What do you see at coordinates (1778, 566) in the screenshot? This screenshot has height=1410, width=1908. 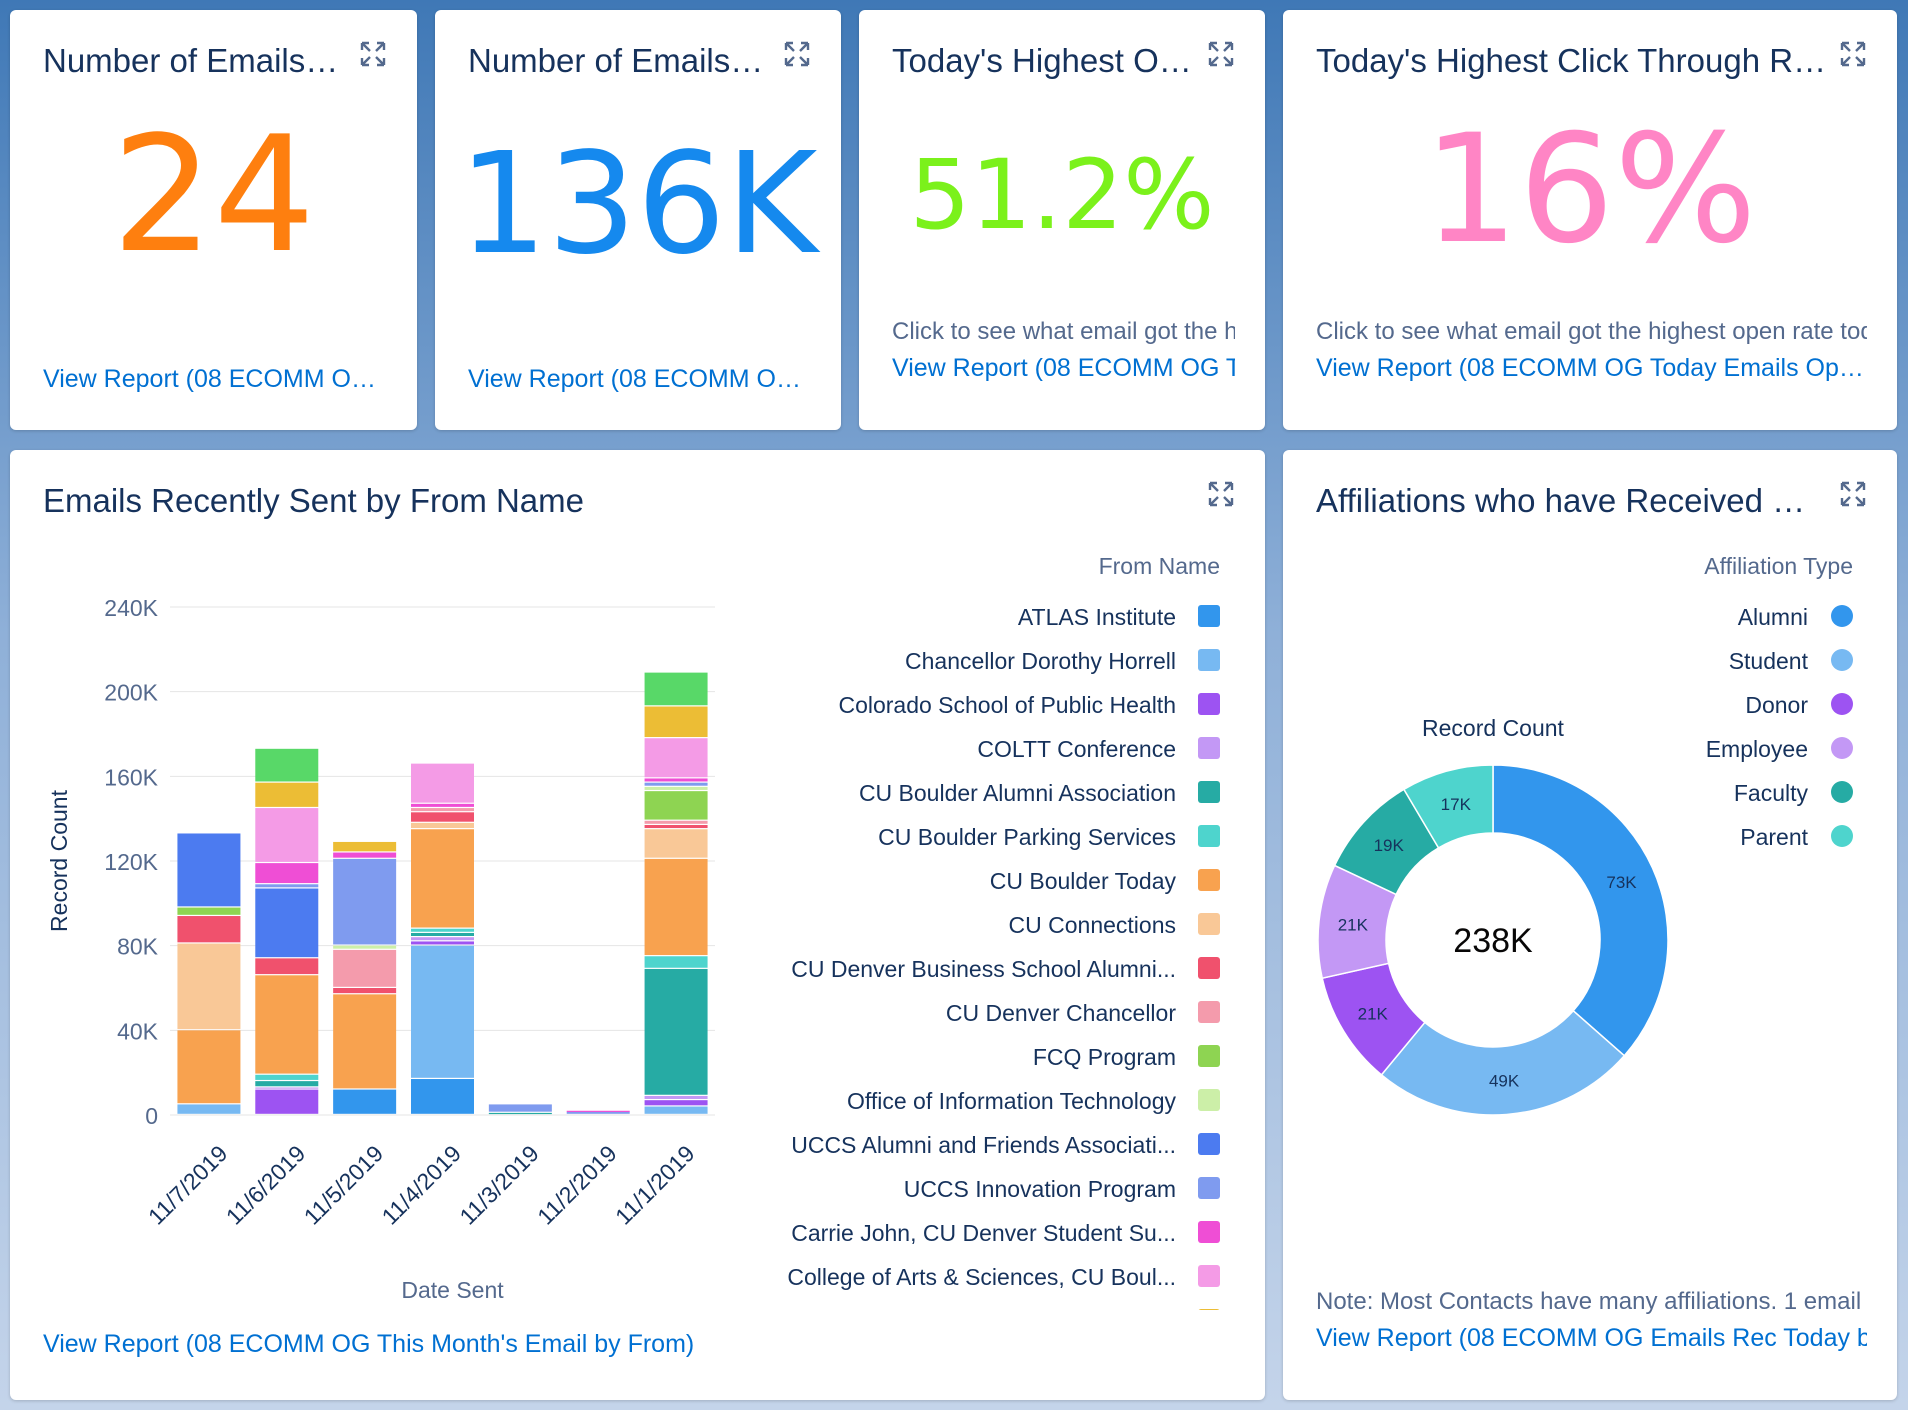 I see `legend-title: Affiliation Type` at bounding box center [1778, 566].